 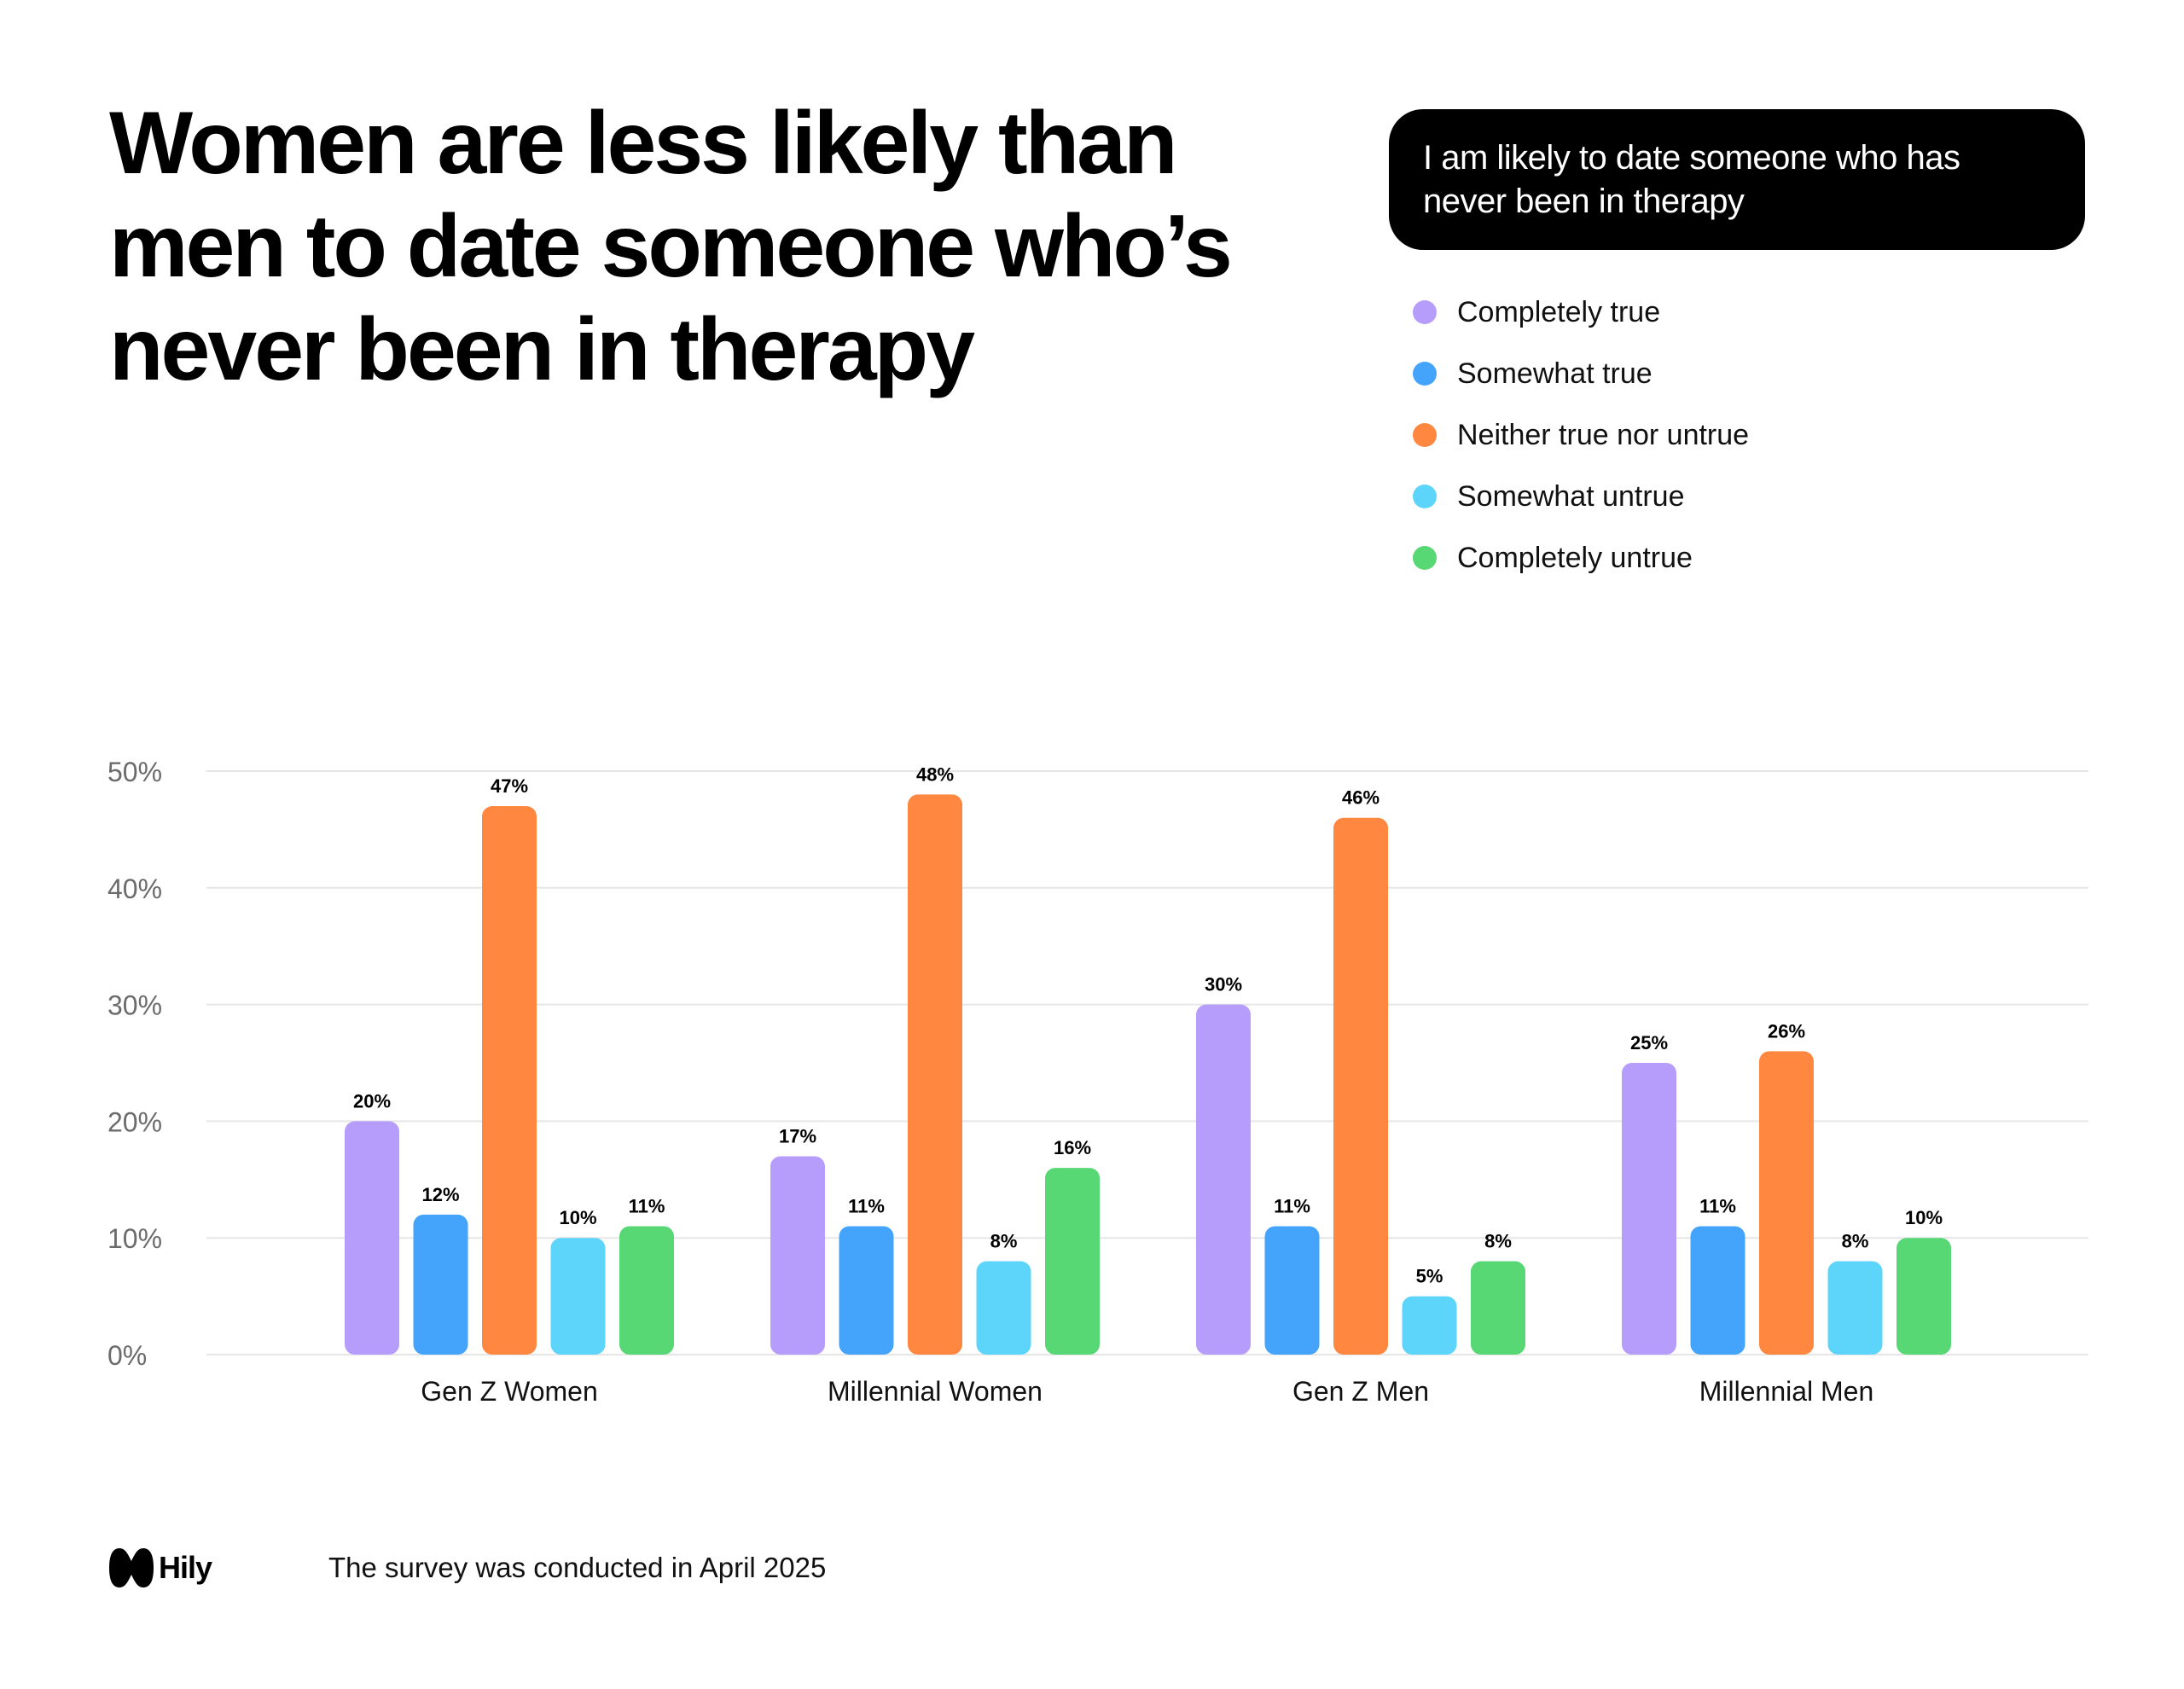 What do you see at coordinates (134, 1064) in the screenshot?
I see `y-axis-ticks: 0% 10% 20% 30% 40% 50%` at bounding box center [134, 1064].